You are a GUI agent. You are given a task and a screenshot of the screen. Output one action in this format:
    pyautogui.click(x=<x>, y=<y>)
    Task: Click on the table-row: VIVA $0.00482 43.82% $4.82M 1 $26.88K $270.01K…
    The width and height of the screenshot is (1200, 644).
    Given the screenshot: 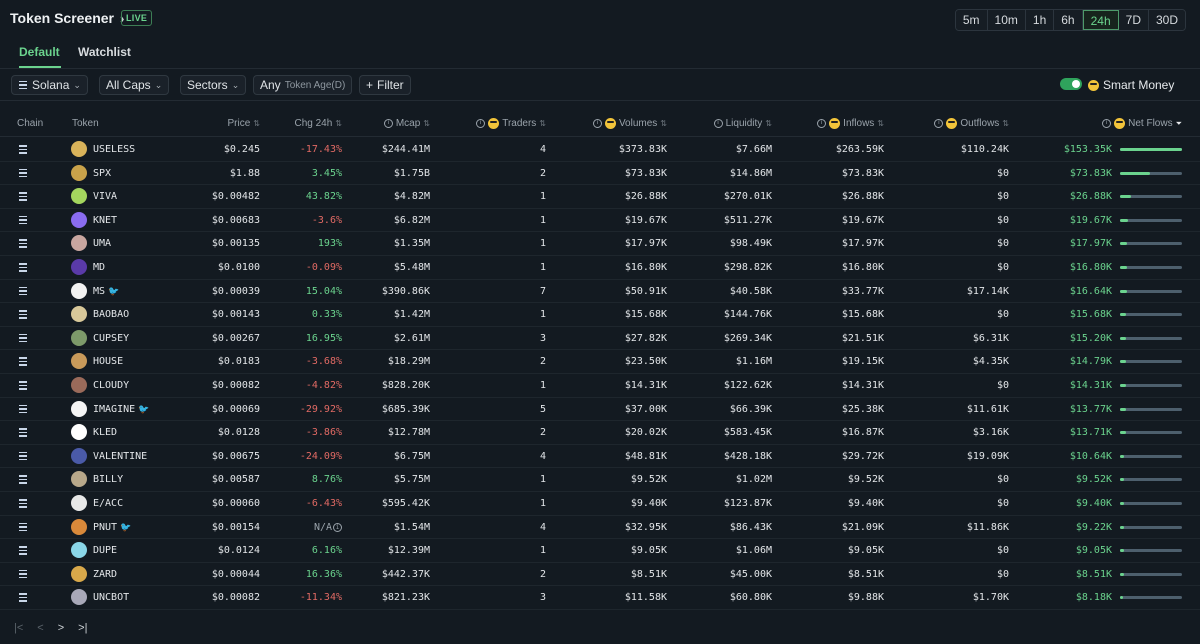 What is the action you would take?
    pyautogui.click(x=600, y=197)
    